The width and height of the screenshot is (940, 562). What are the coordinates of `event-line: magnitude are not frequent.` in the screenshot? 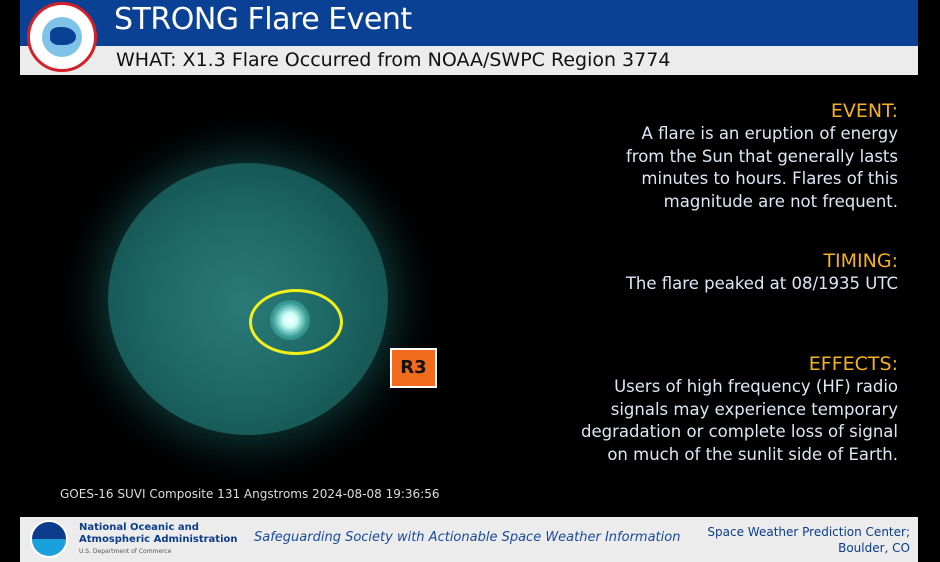 It's located at (780, 201).